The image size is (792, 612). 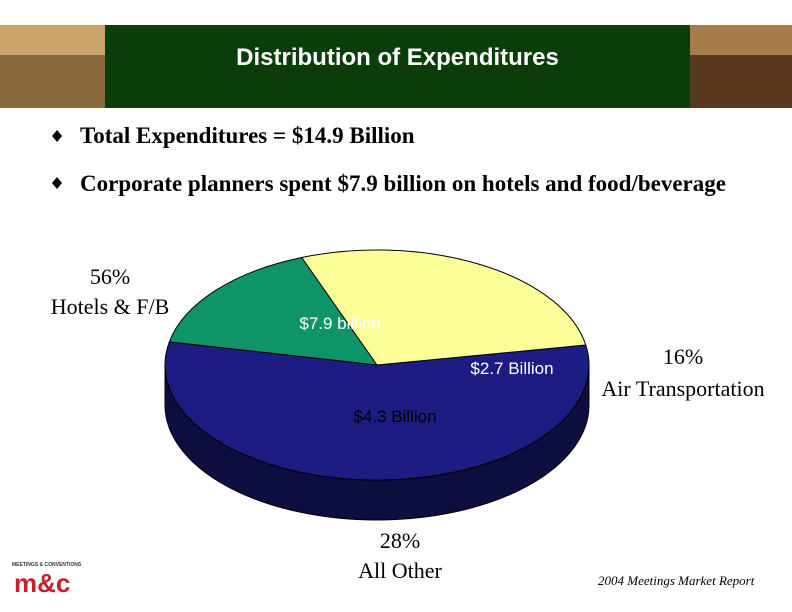 I want to click on source-text: 2004 Meetings Market Report, so click(x=676, y=580).